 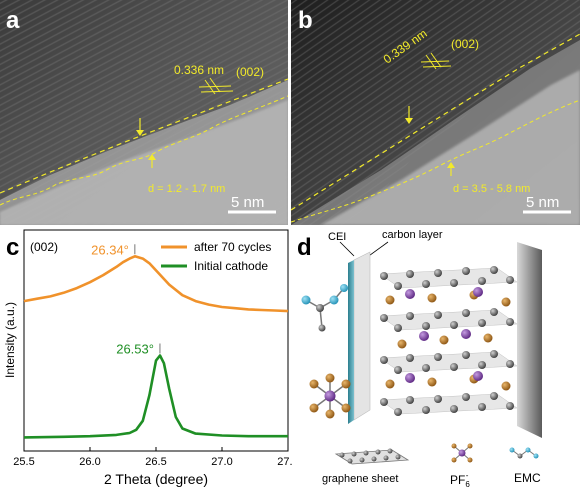 What do you see at coordinates (10, 340) in the screenshot?
I see `y-axis-label: Intensity (a.u.)` at bounding box center [10, 340].